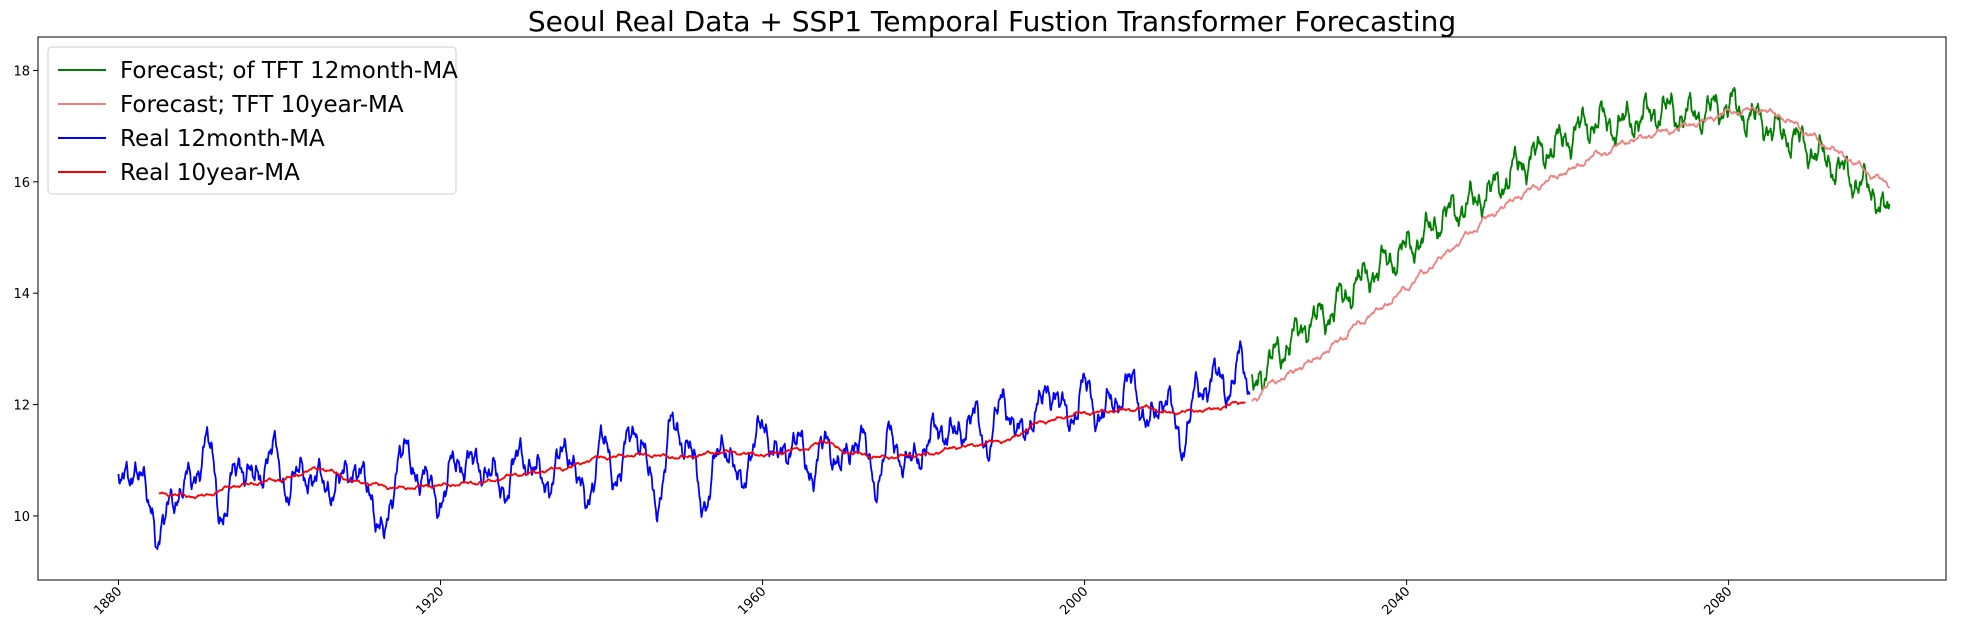  Describe the element at coordinates (222, 139) in the screenshot. I see `legend-label: Real 12month-MA` at that location.